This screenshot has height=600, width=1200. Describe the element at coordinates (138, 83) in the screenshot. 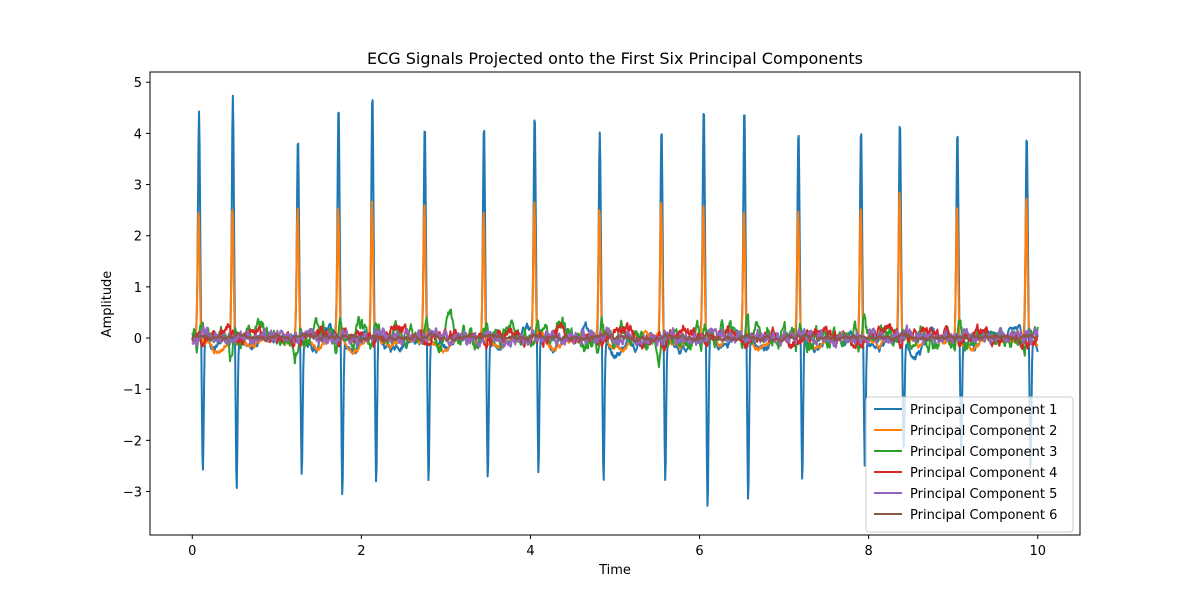

I see `y-tick-label: 5` at that location.